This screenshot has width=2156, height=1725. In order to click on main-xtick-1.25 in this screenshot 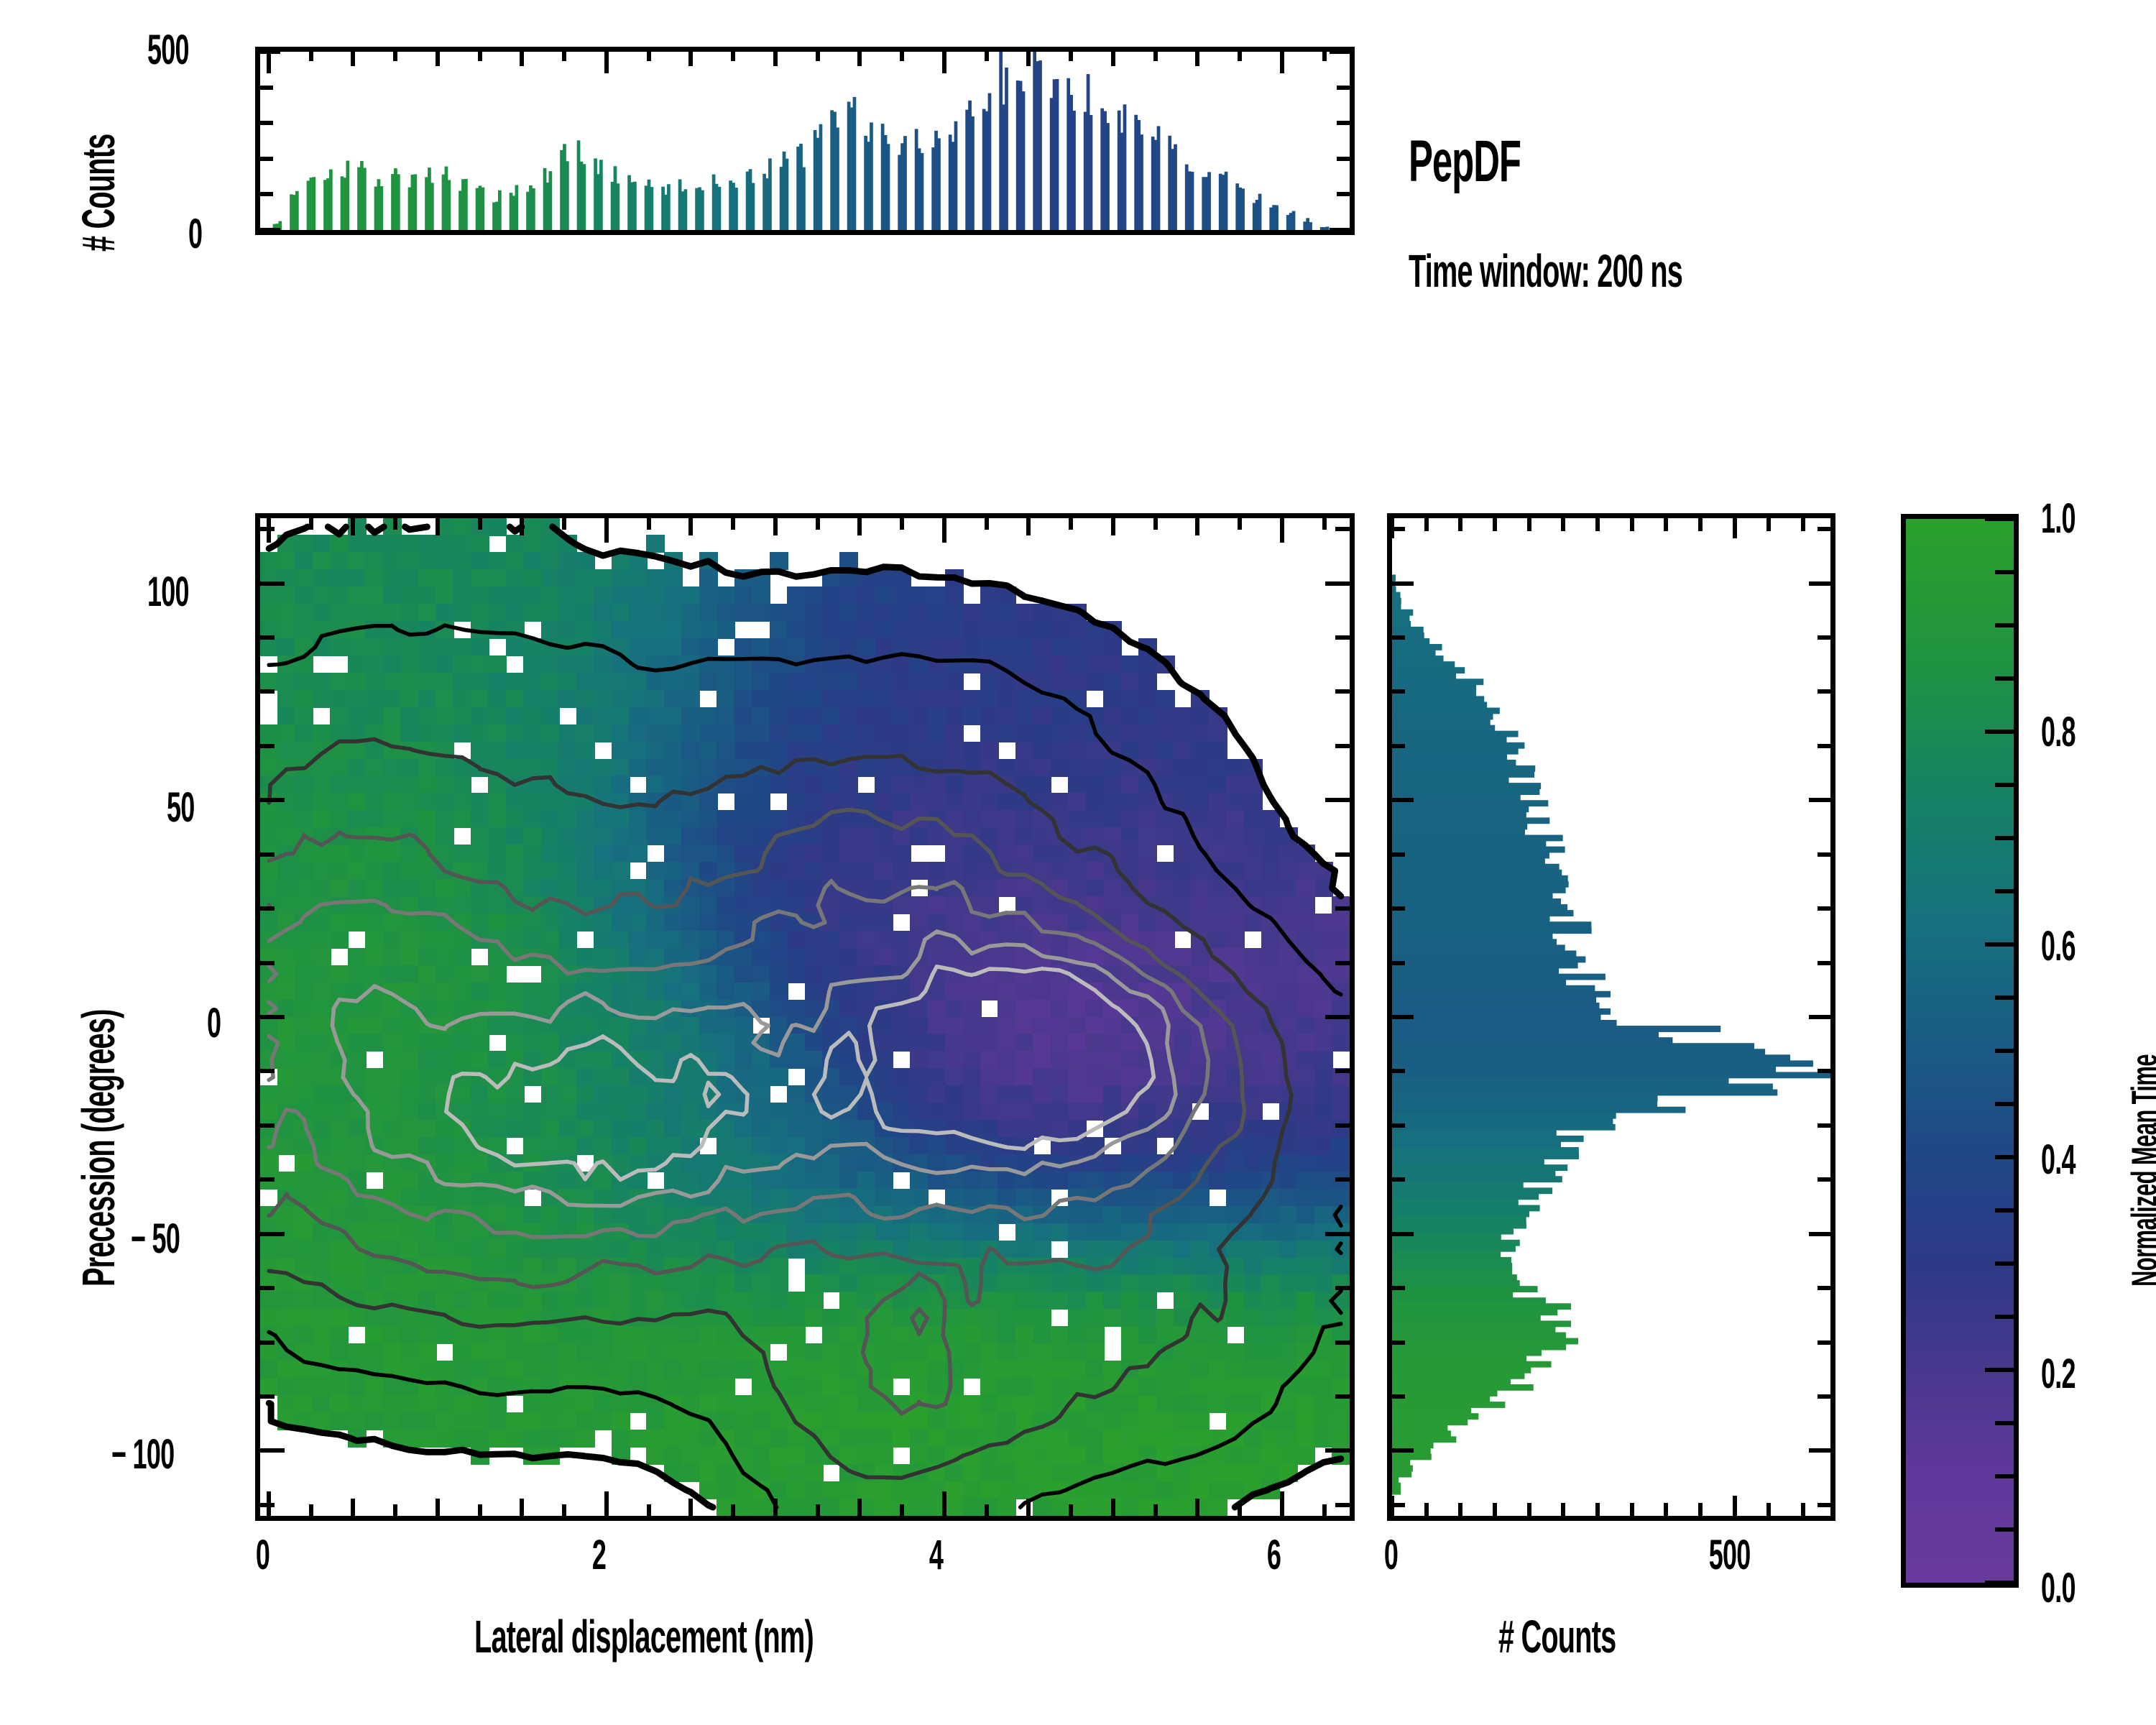, I will do `click(479, 1510)`.